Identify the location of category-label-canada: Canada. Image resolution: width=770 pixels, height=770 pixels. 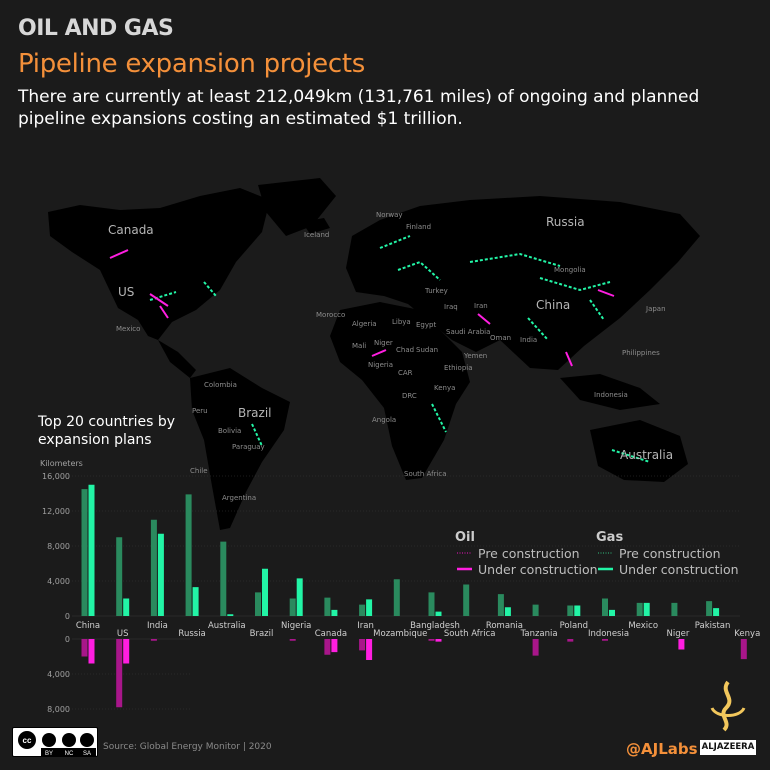
(331, 634).